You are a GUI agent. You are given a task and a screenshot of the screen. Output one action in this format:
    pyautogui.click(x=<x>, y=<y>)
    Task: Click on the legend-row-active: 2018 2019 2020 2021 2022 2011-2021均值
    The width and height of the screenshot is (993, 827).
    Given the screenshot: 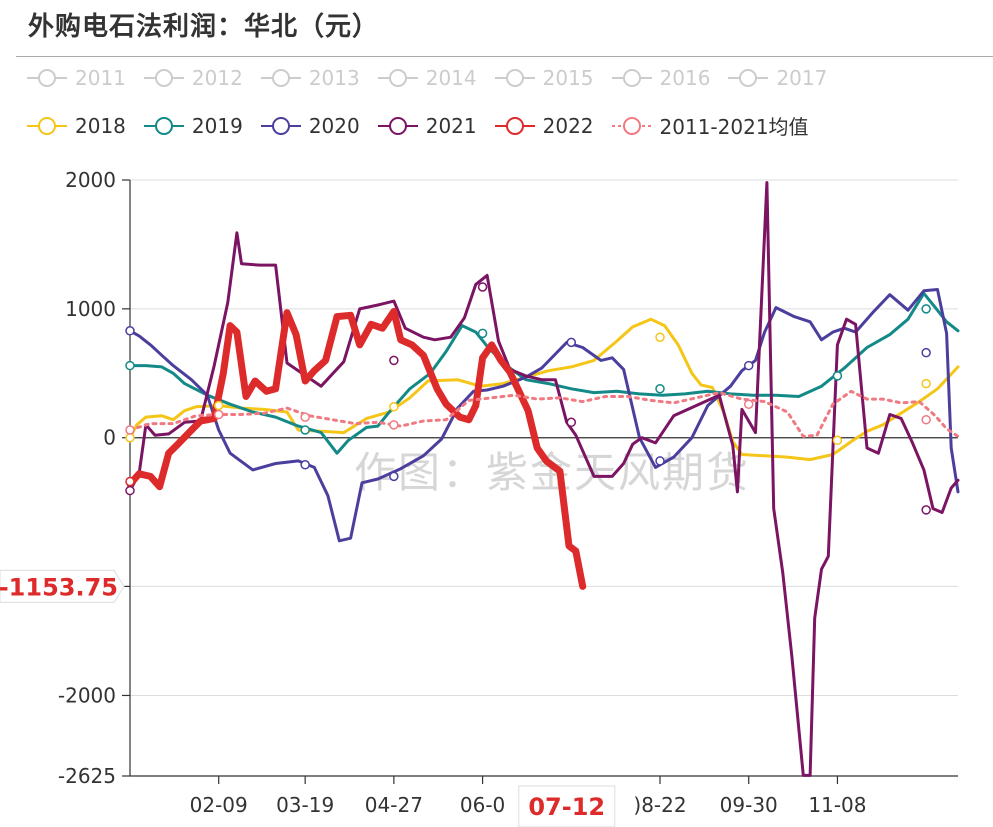 What is the action you would take?
    pyautogui.click(x=426, y=125)
    